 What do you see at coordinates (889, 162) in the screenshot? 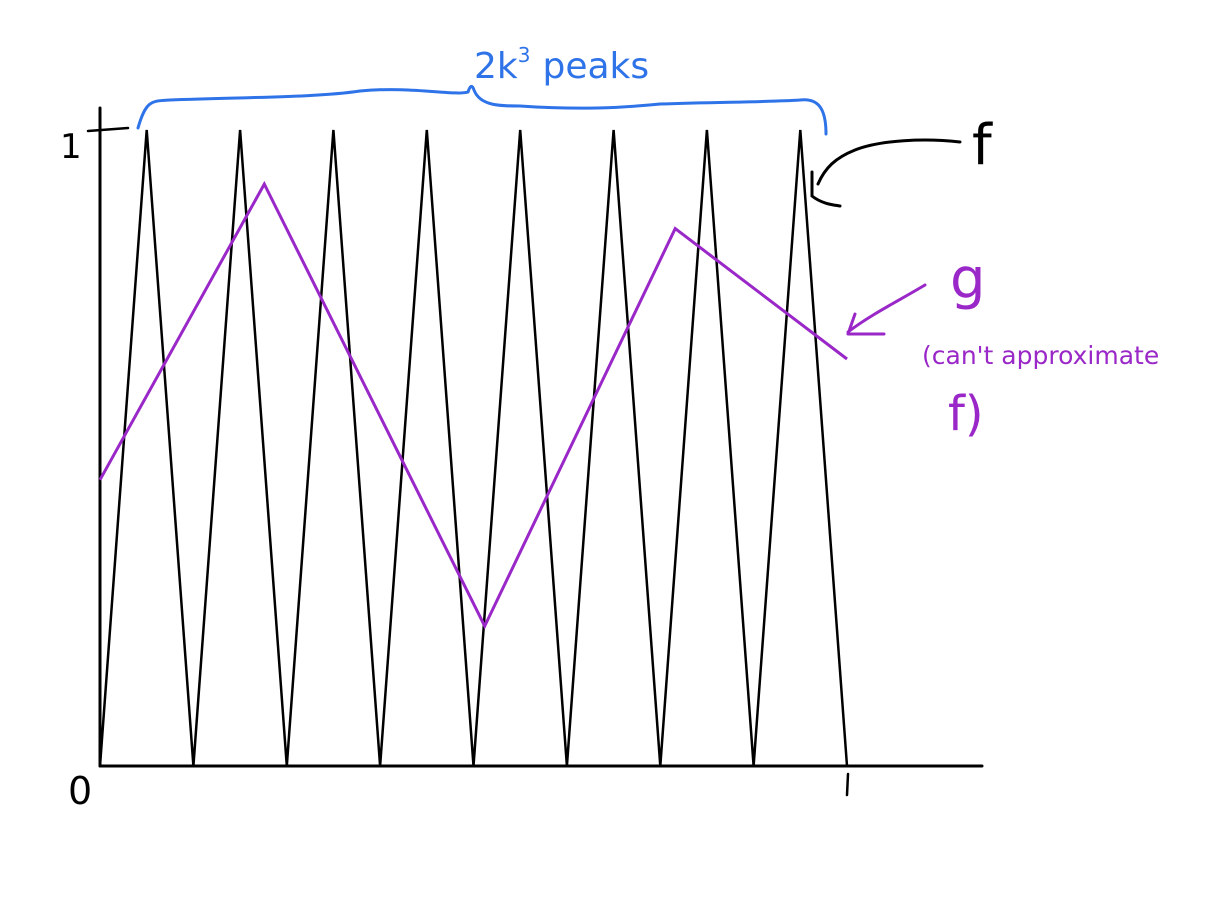
I see `f-arrow` at bounding box center [889, 162].